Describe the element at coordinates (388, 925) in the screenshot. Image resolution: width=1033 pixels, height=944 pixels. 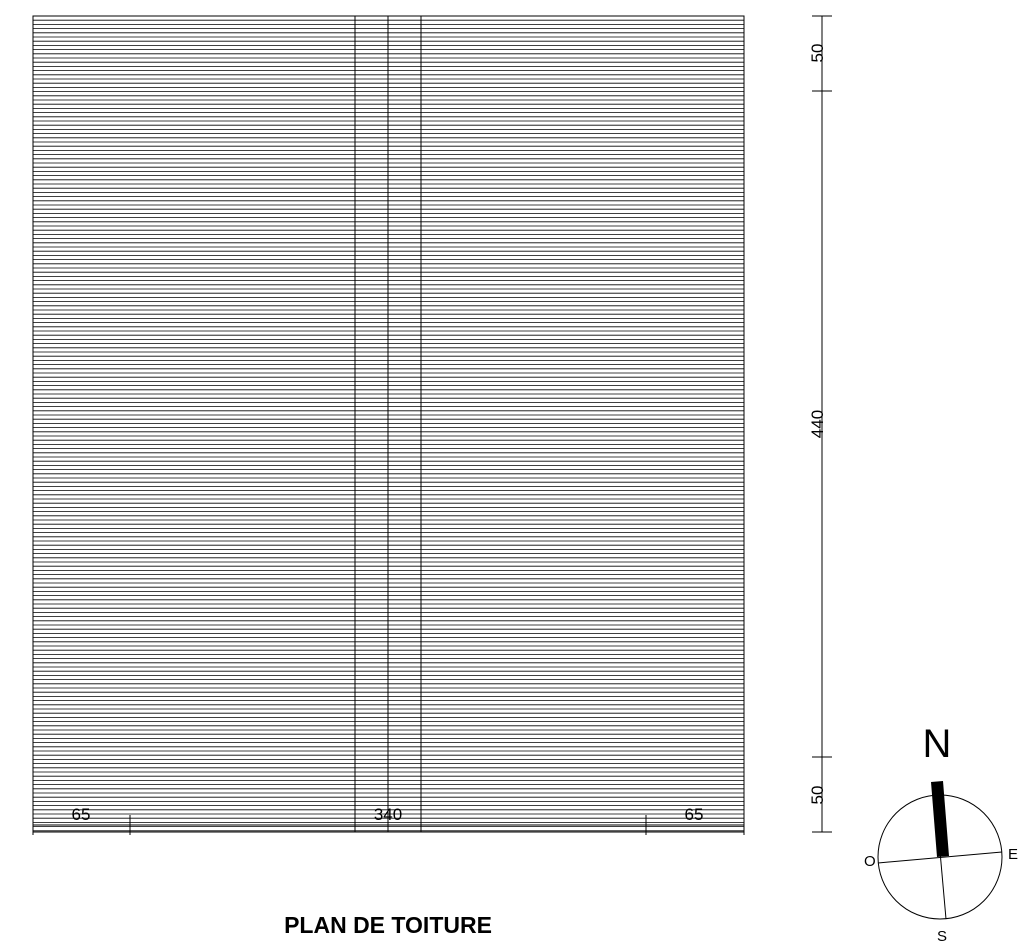
I see `drawing-title: PLAN DE TOITURE` at that location.